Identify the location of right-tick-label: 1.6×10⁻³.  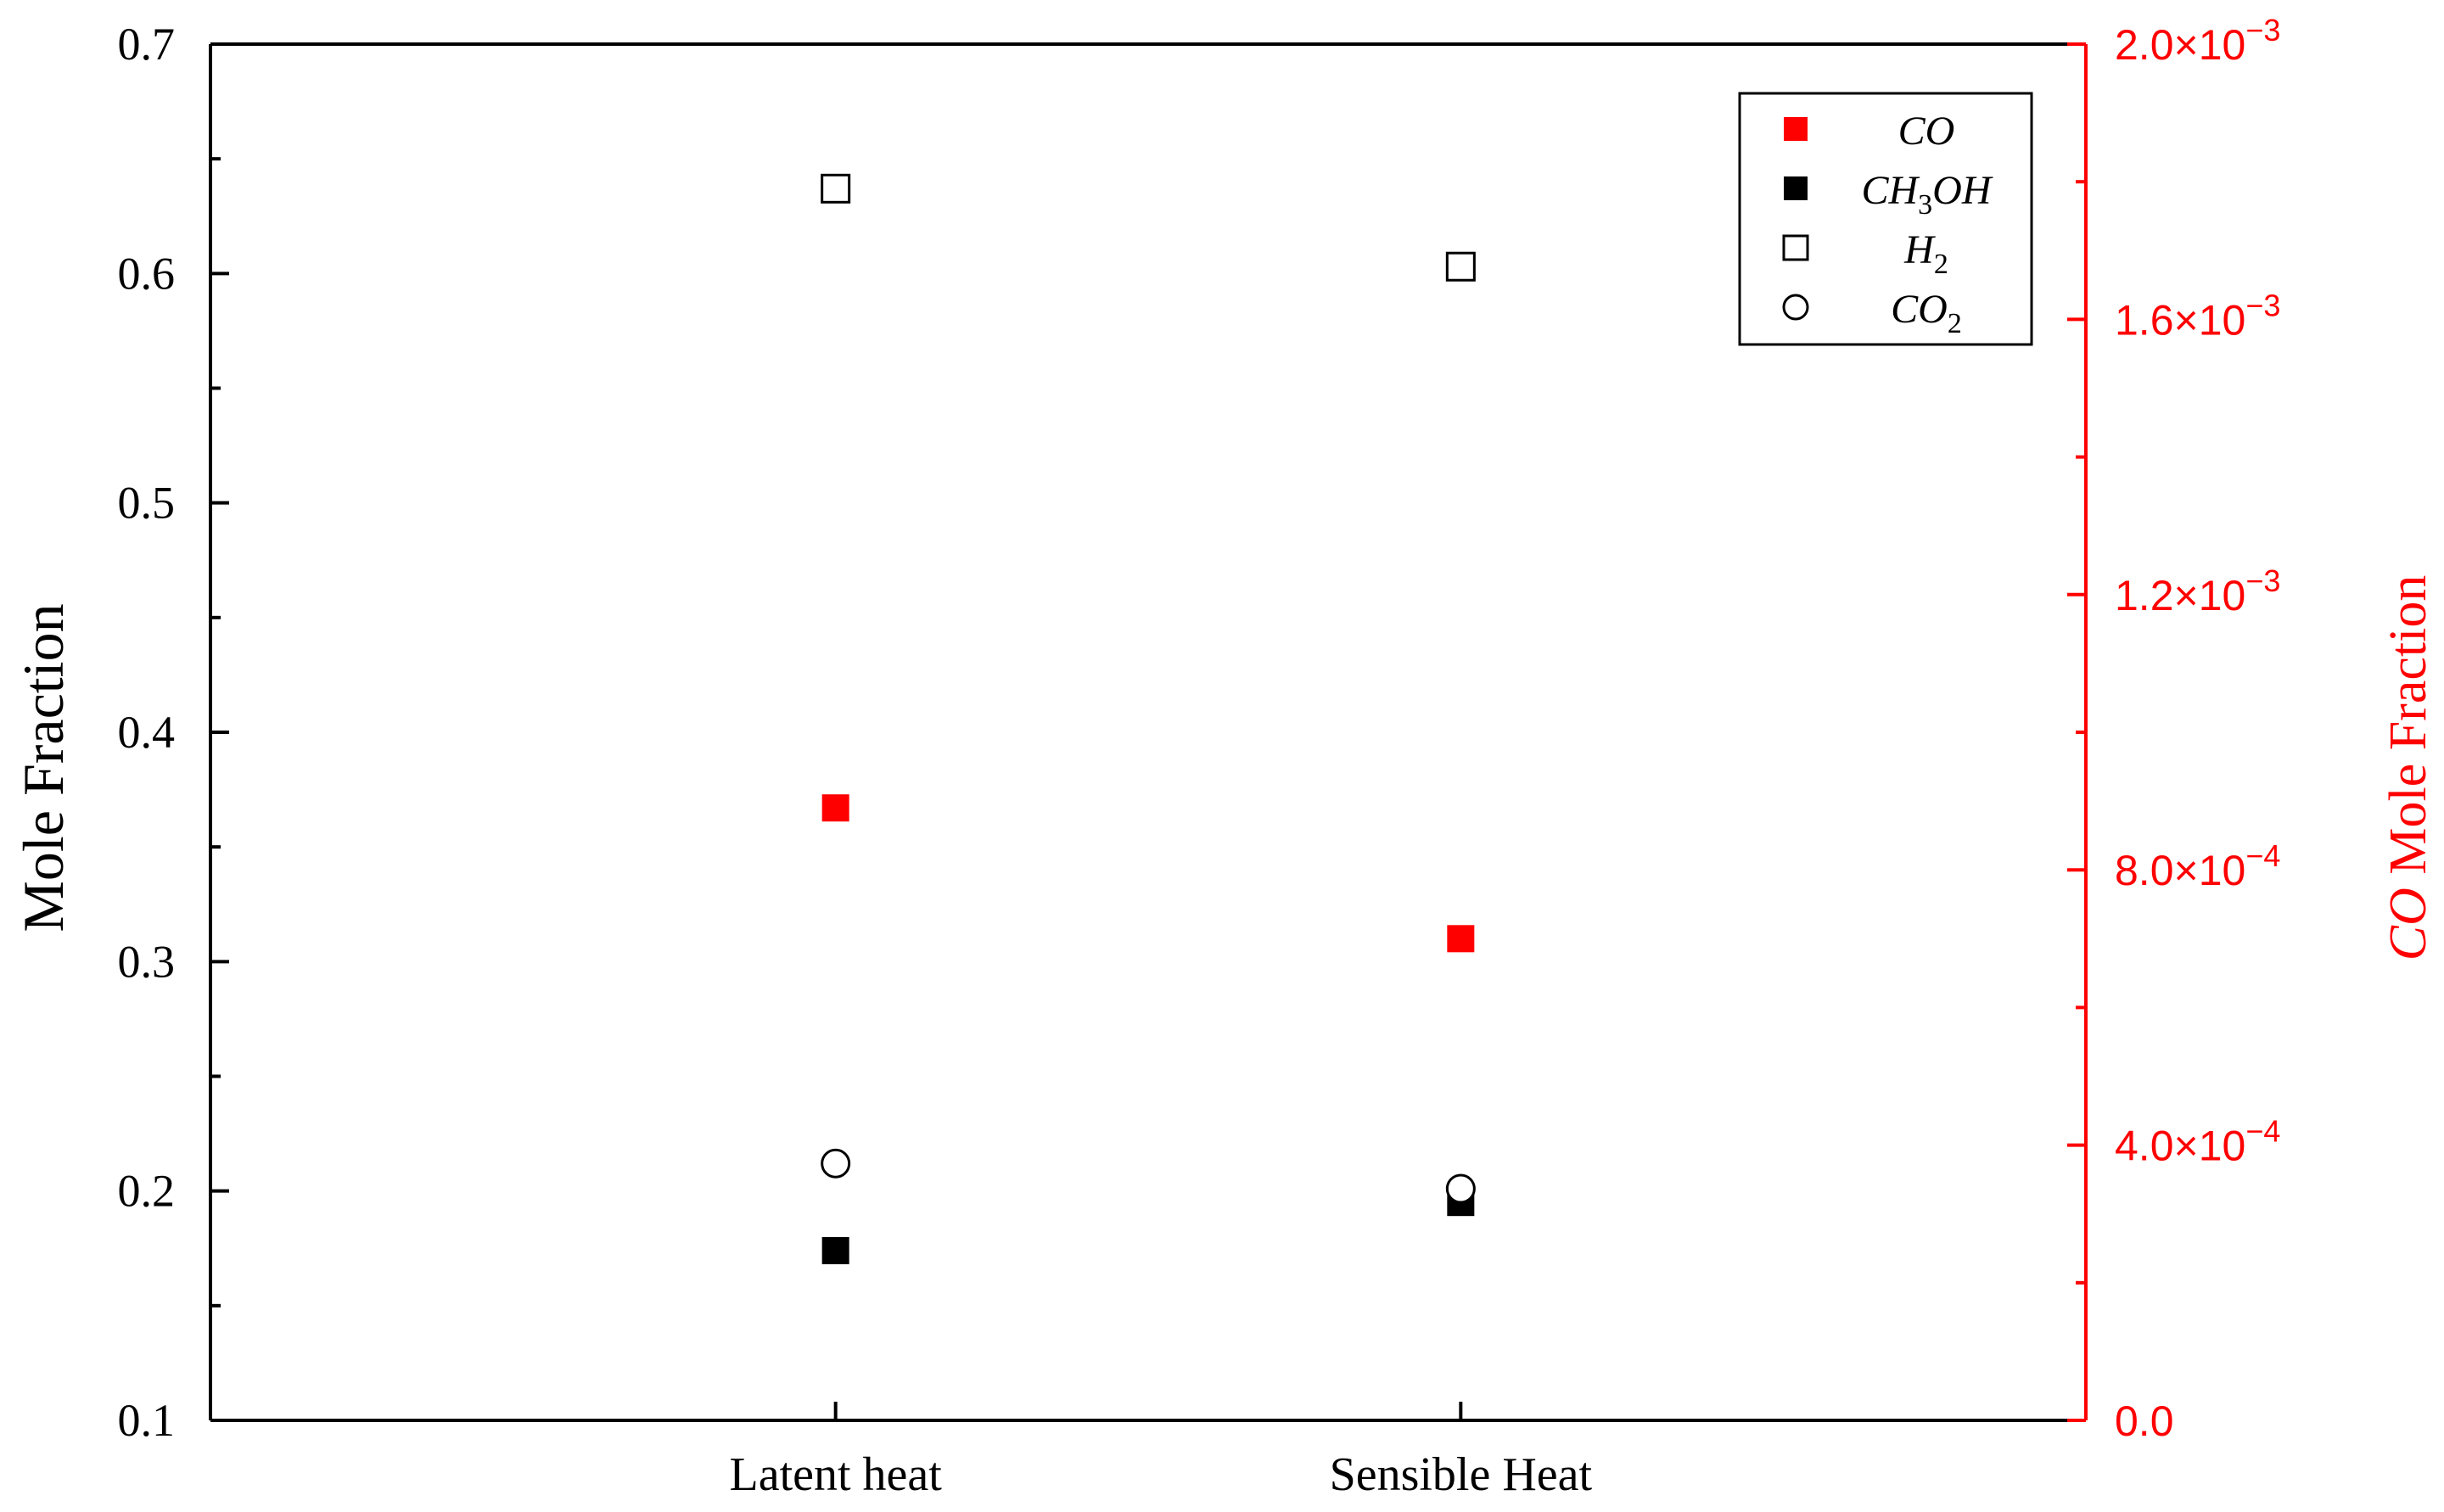
(2197, 316).